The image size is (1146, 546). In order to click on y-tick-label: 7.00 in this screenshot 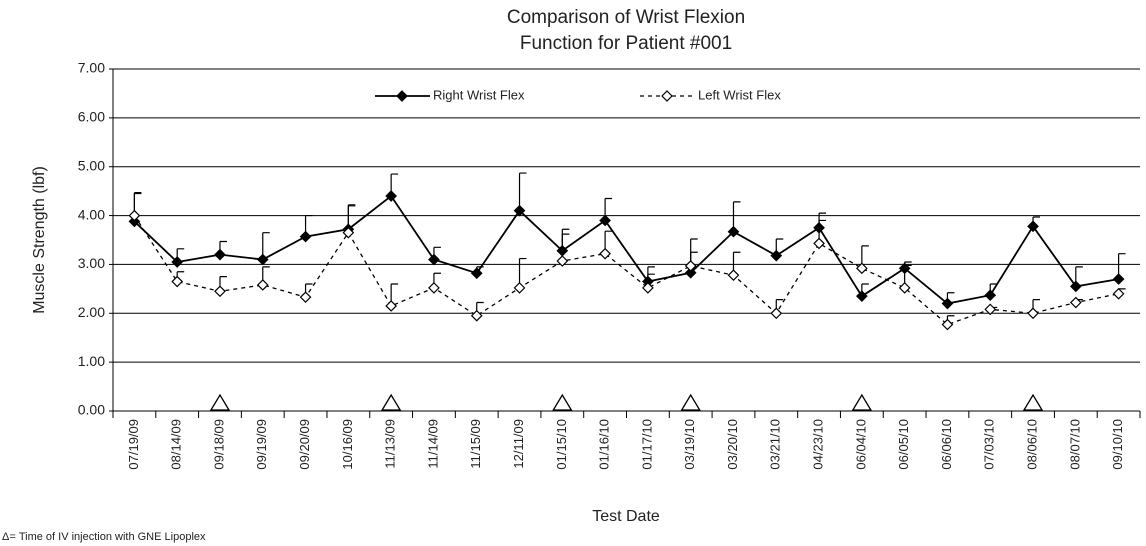, I will do `click(91, 68)`.